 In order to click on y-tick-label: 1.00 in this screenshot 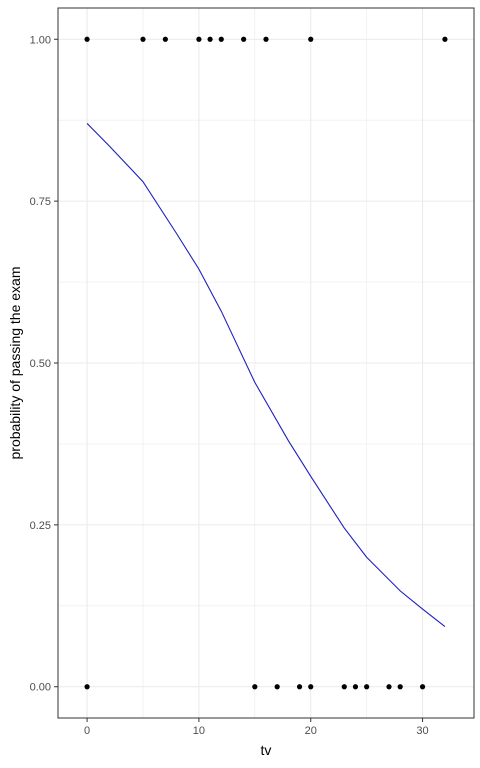, I will do `click(40, 40)`.